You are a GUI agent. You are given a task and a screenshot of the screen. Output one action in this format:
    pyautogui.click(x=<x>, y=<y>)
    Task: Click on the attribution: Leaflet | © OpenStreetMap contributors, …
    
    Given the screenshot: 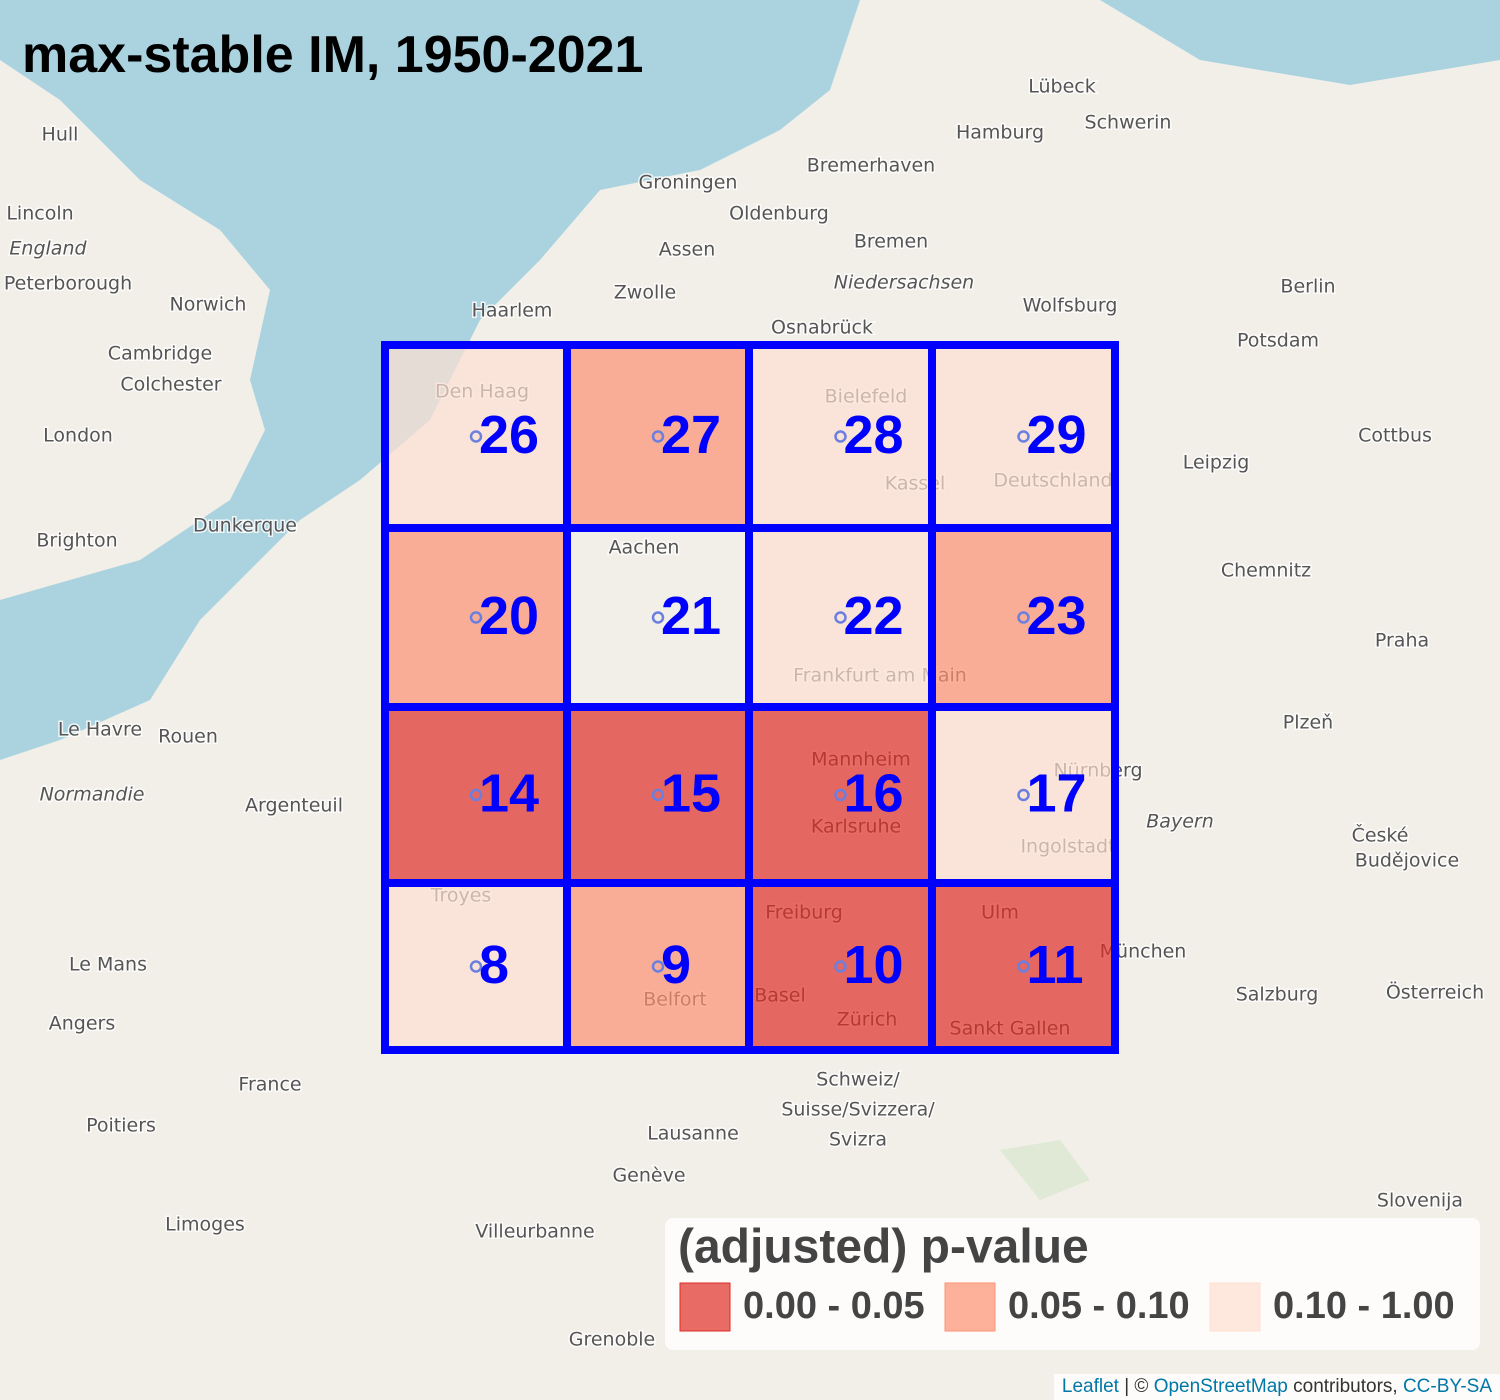 What is the action you would take?
    pyautogui.click(x=1276, y=1387)
    